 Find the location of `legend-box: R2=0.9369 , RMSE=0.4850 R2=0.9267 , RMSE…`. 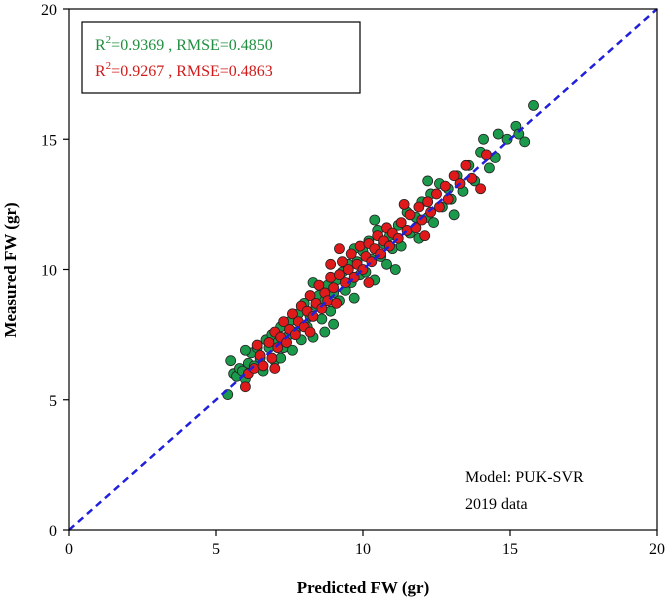

legend-box: R2=0.9369 , RMSE=0.4850 R2=0.9267 , RMSE… is located at coordinates (221, 57).